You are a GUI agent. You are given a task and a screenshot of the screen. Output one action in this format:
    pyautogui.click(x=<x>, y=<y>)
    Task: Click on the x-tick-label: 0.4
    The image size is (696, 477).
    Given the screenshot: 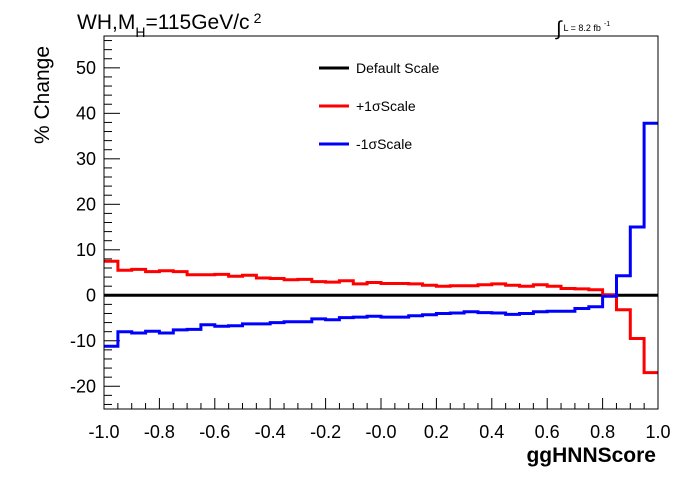 What is the action you would take?
    pyautogui.click(x=491, y=432)
    